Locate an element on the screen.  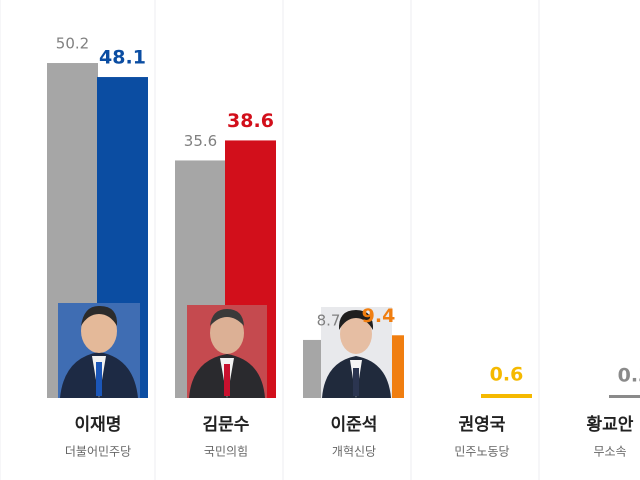
value-label: 9.4 is located at coordinates (379, 316).